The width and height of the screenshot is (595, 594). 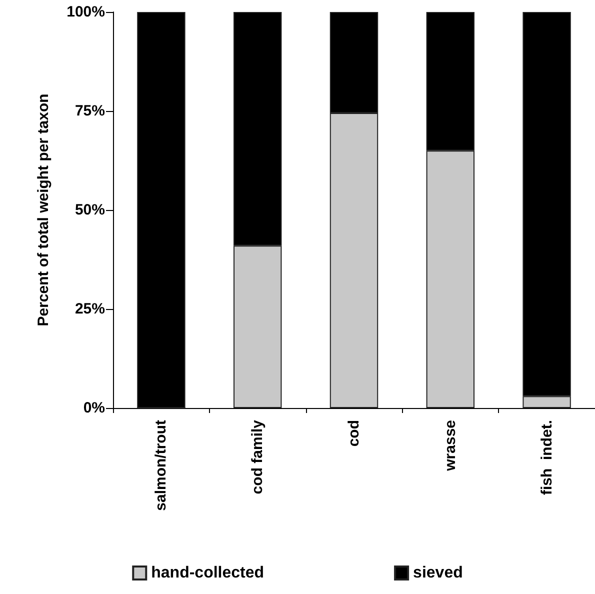 What do you see at coordinates (43, 210) in the screenshot?
I see `y-axis-title: Percent of total weight per taxon` at bounding box center [43, 210].